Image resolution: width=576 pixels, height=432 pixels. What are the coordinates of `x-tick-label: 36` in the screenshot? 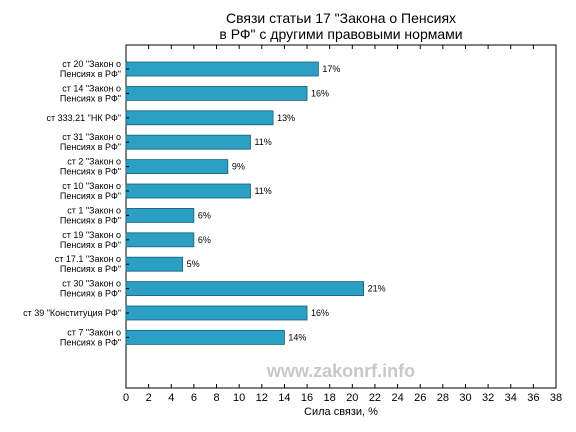 It's located at (533, 398).